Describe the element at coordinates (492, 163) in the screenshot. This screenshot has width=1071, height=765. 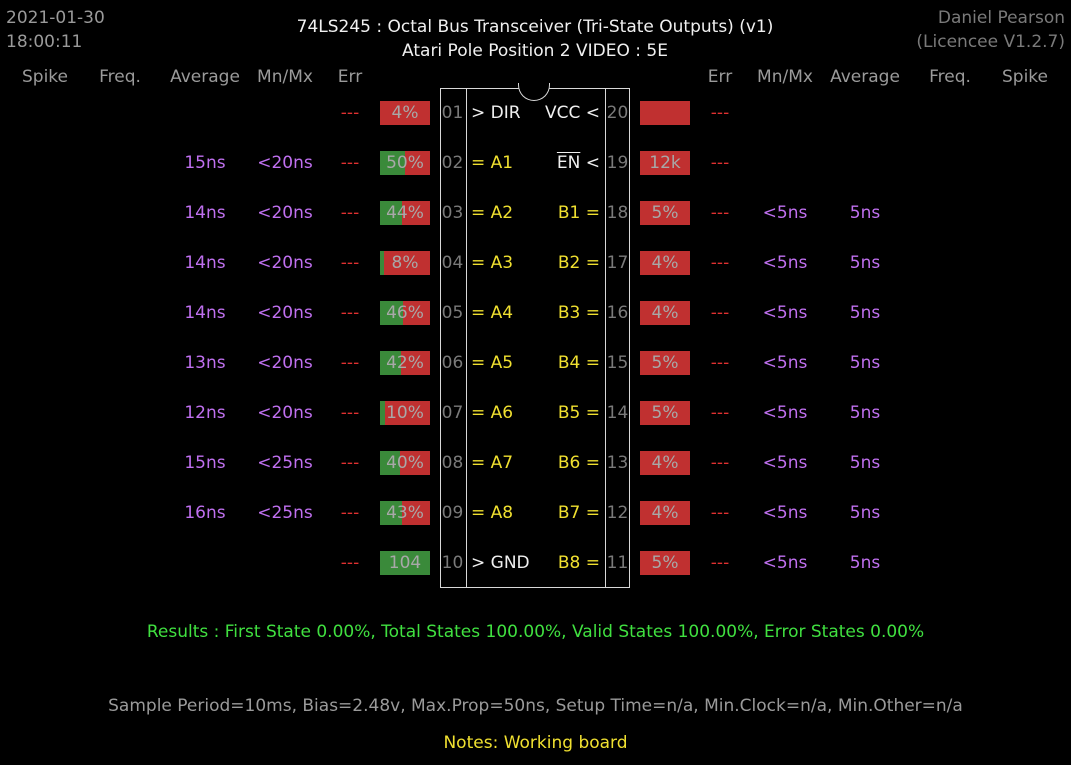
I see `left-pin-label: = A1` at that location.